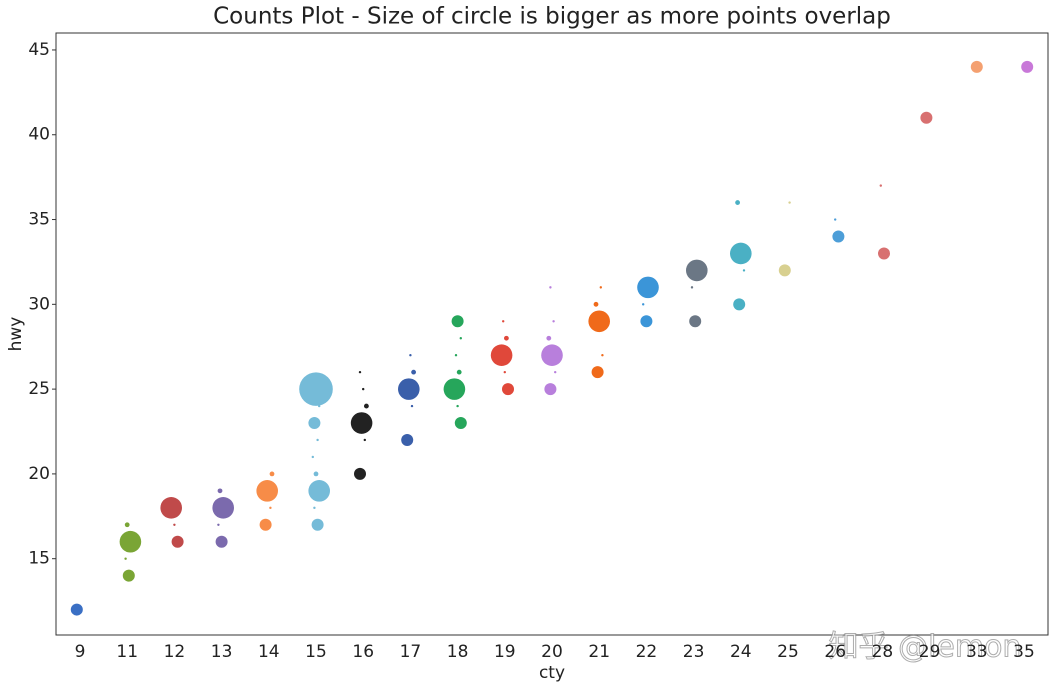 This screenshot has width=1056, height=691. Describe the element at coordinates (175, 652) in the screenshot. I see `x-tick-label: 12` at that location.